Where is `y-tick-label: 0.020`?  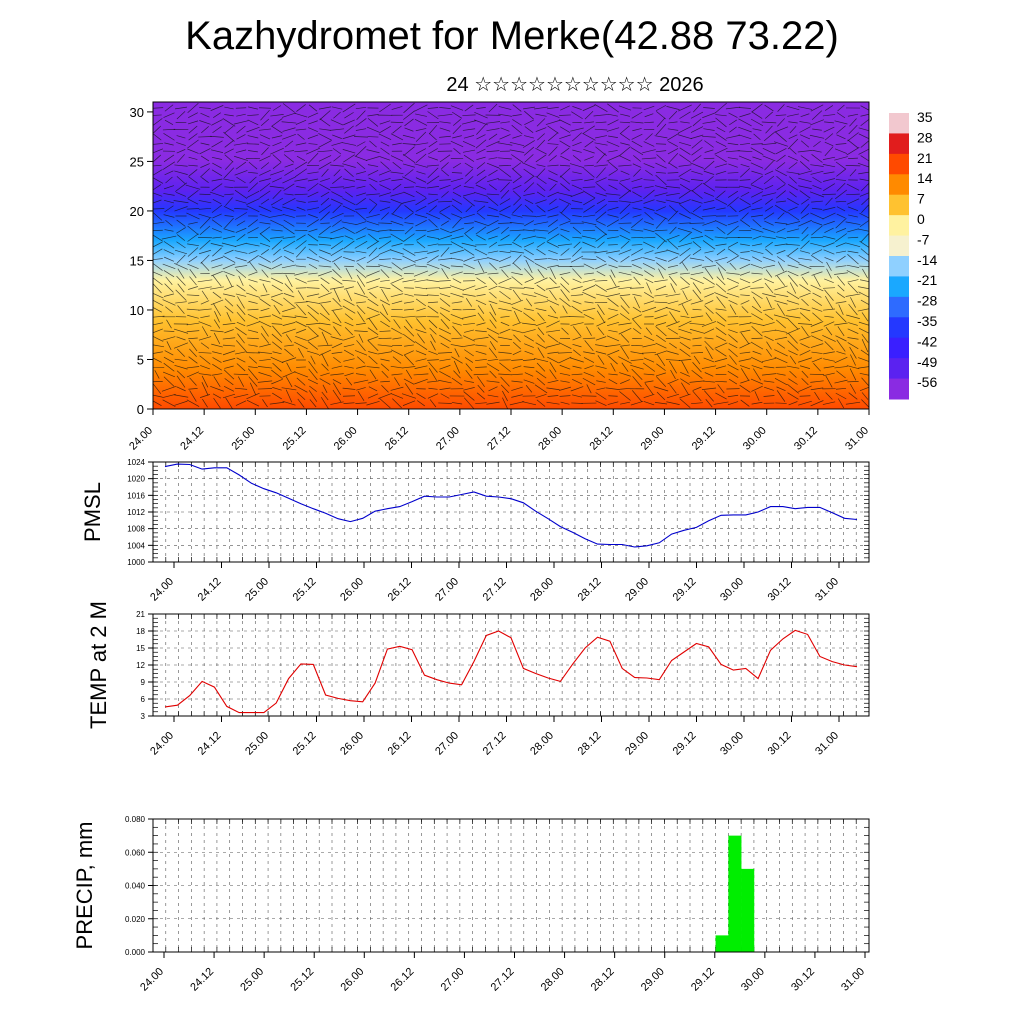
y-tick-label: 0.020 is located at coordinates (135, 919).